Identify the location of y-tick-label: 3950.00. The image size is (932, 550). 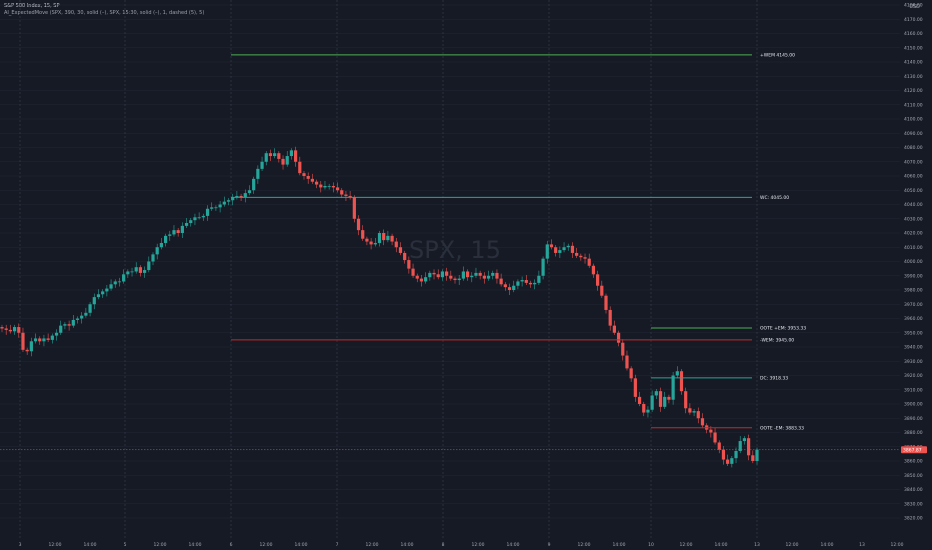
(913, 333).